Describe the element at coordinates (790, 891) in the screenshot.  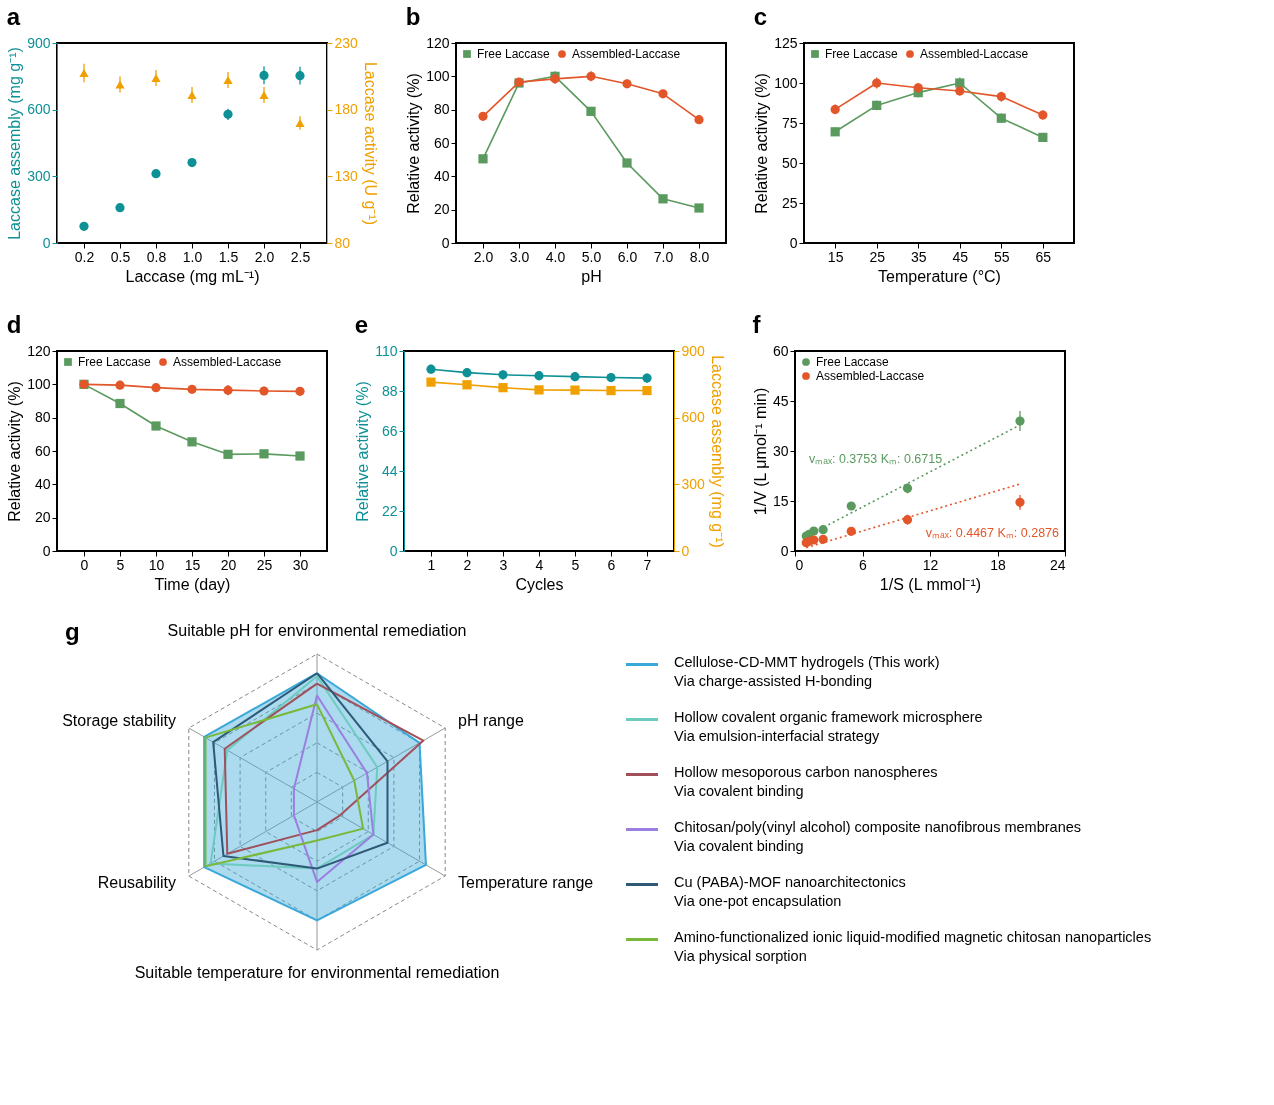
I see `legend-label: Cu (PABA)-MOF nanoarchitectonics Via one-pot encapsulation` at that location.